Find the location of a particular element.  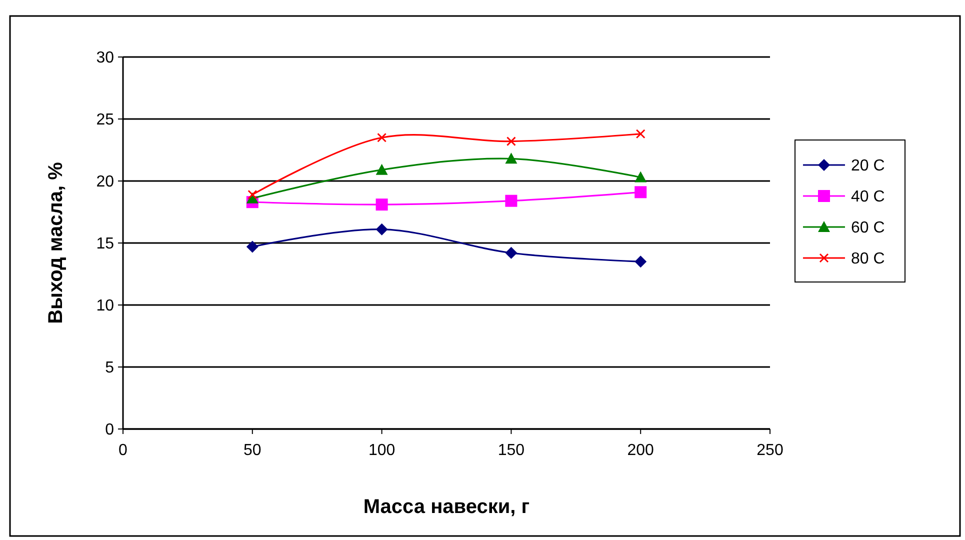

y-tick-label: 5 is located at coordinates (109, 368).